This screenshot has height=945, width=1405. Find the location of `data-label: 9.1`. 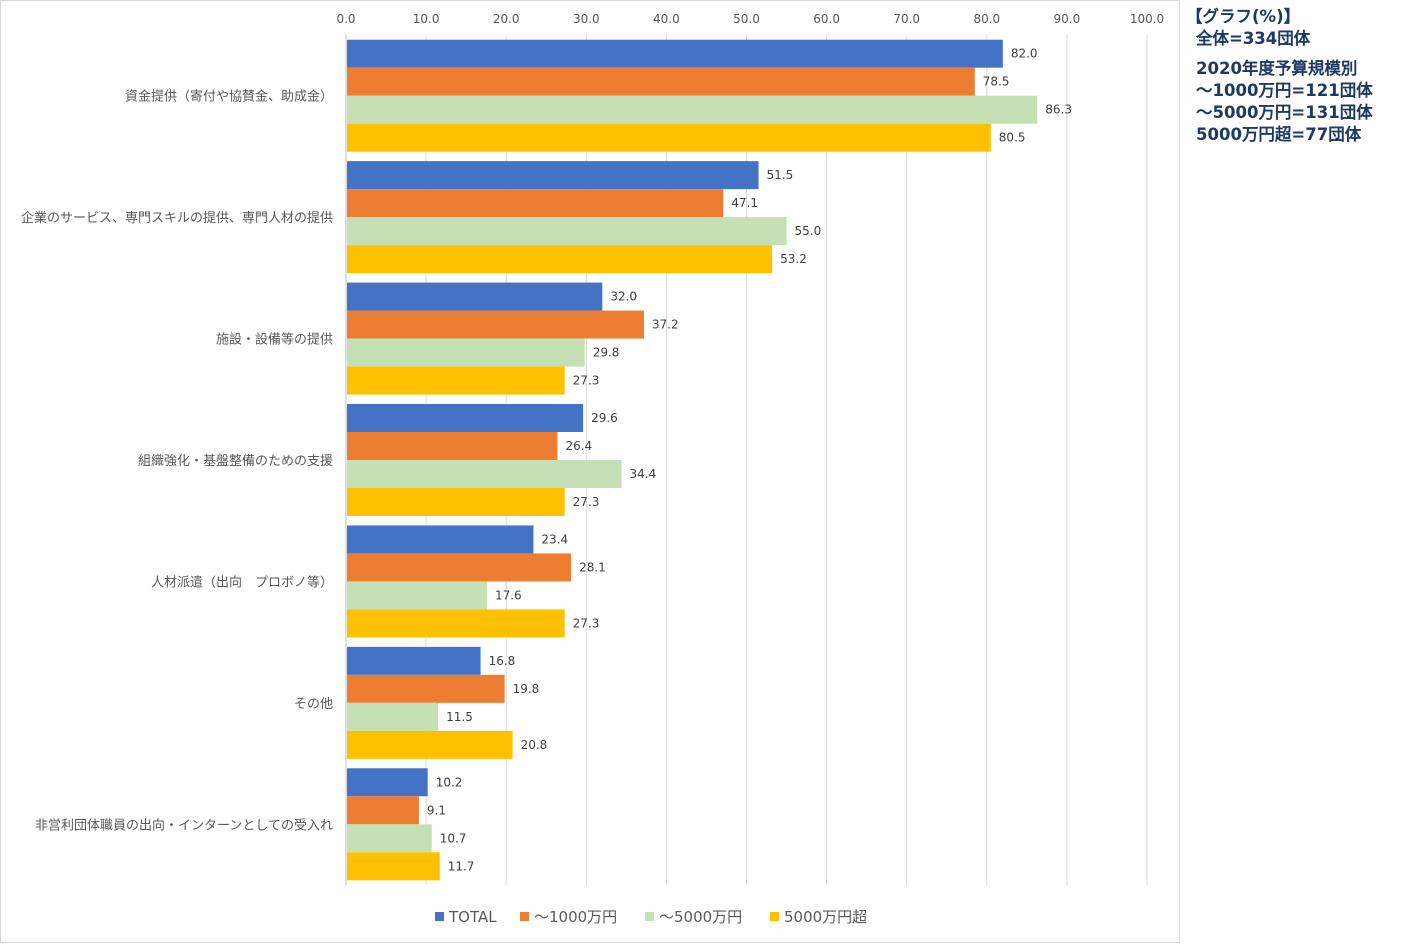

data-label: 9.1 is located at coordinates (436, 810).